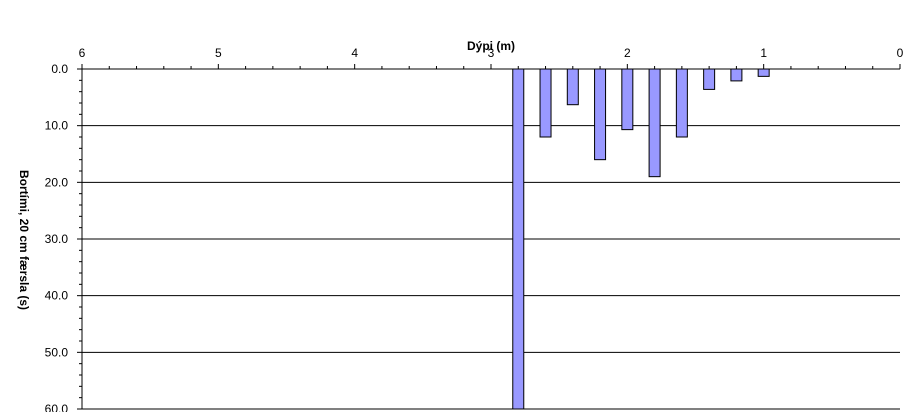 The height and width of the screenshot is (412, 903). I want to click on x-tick-label: 5, so click(218, 53).